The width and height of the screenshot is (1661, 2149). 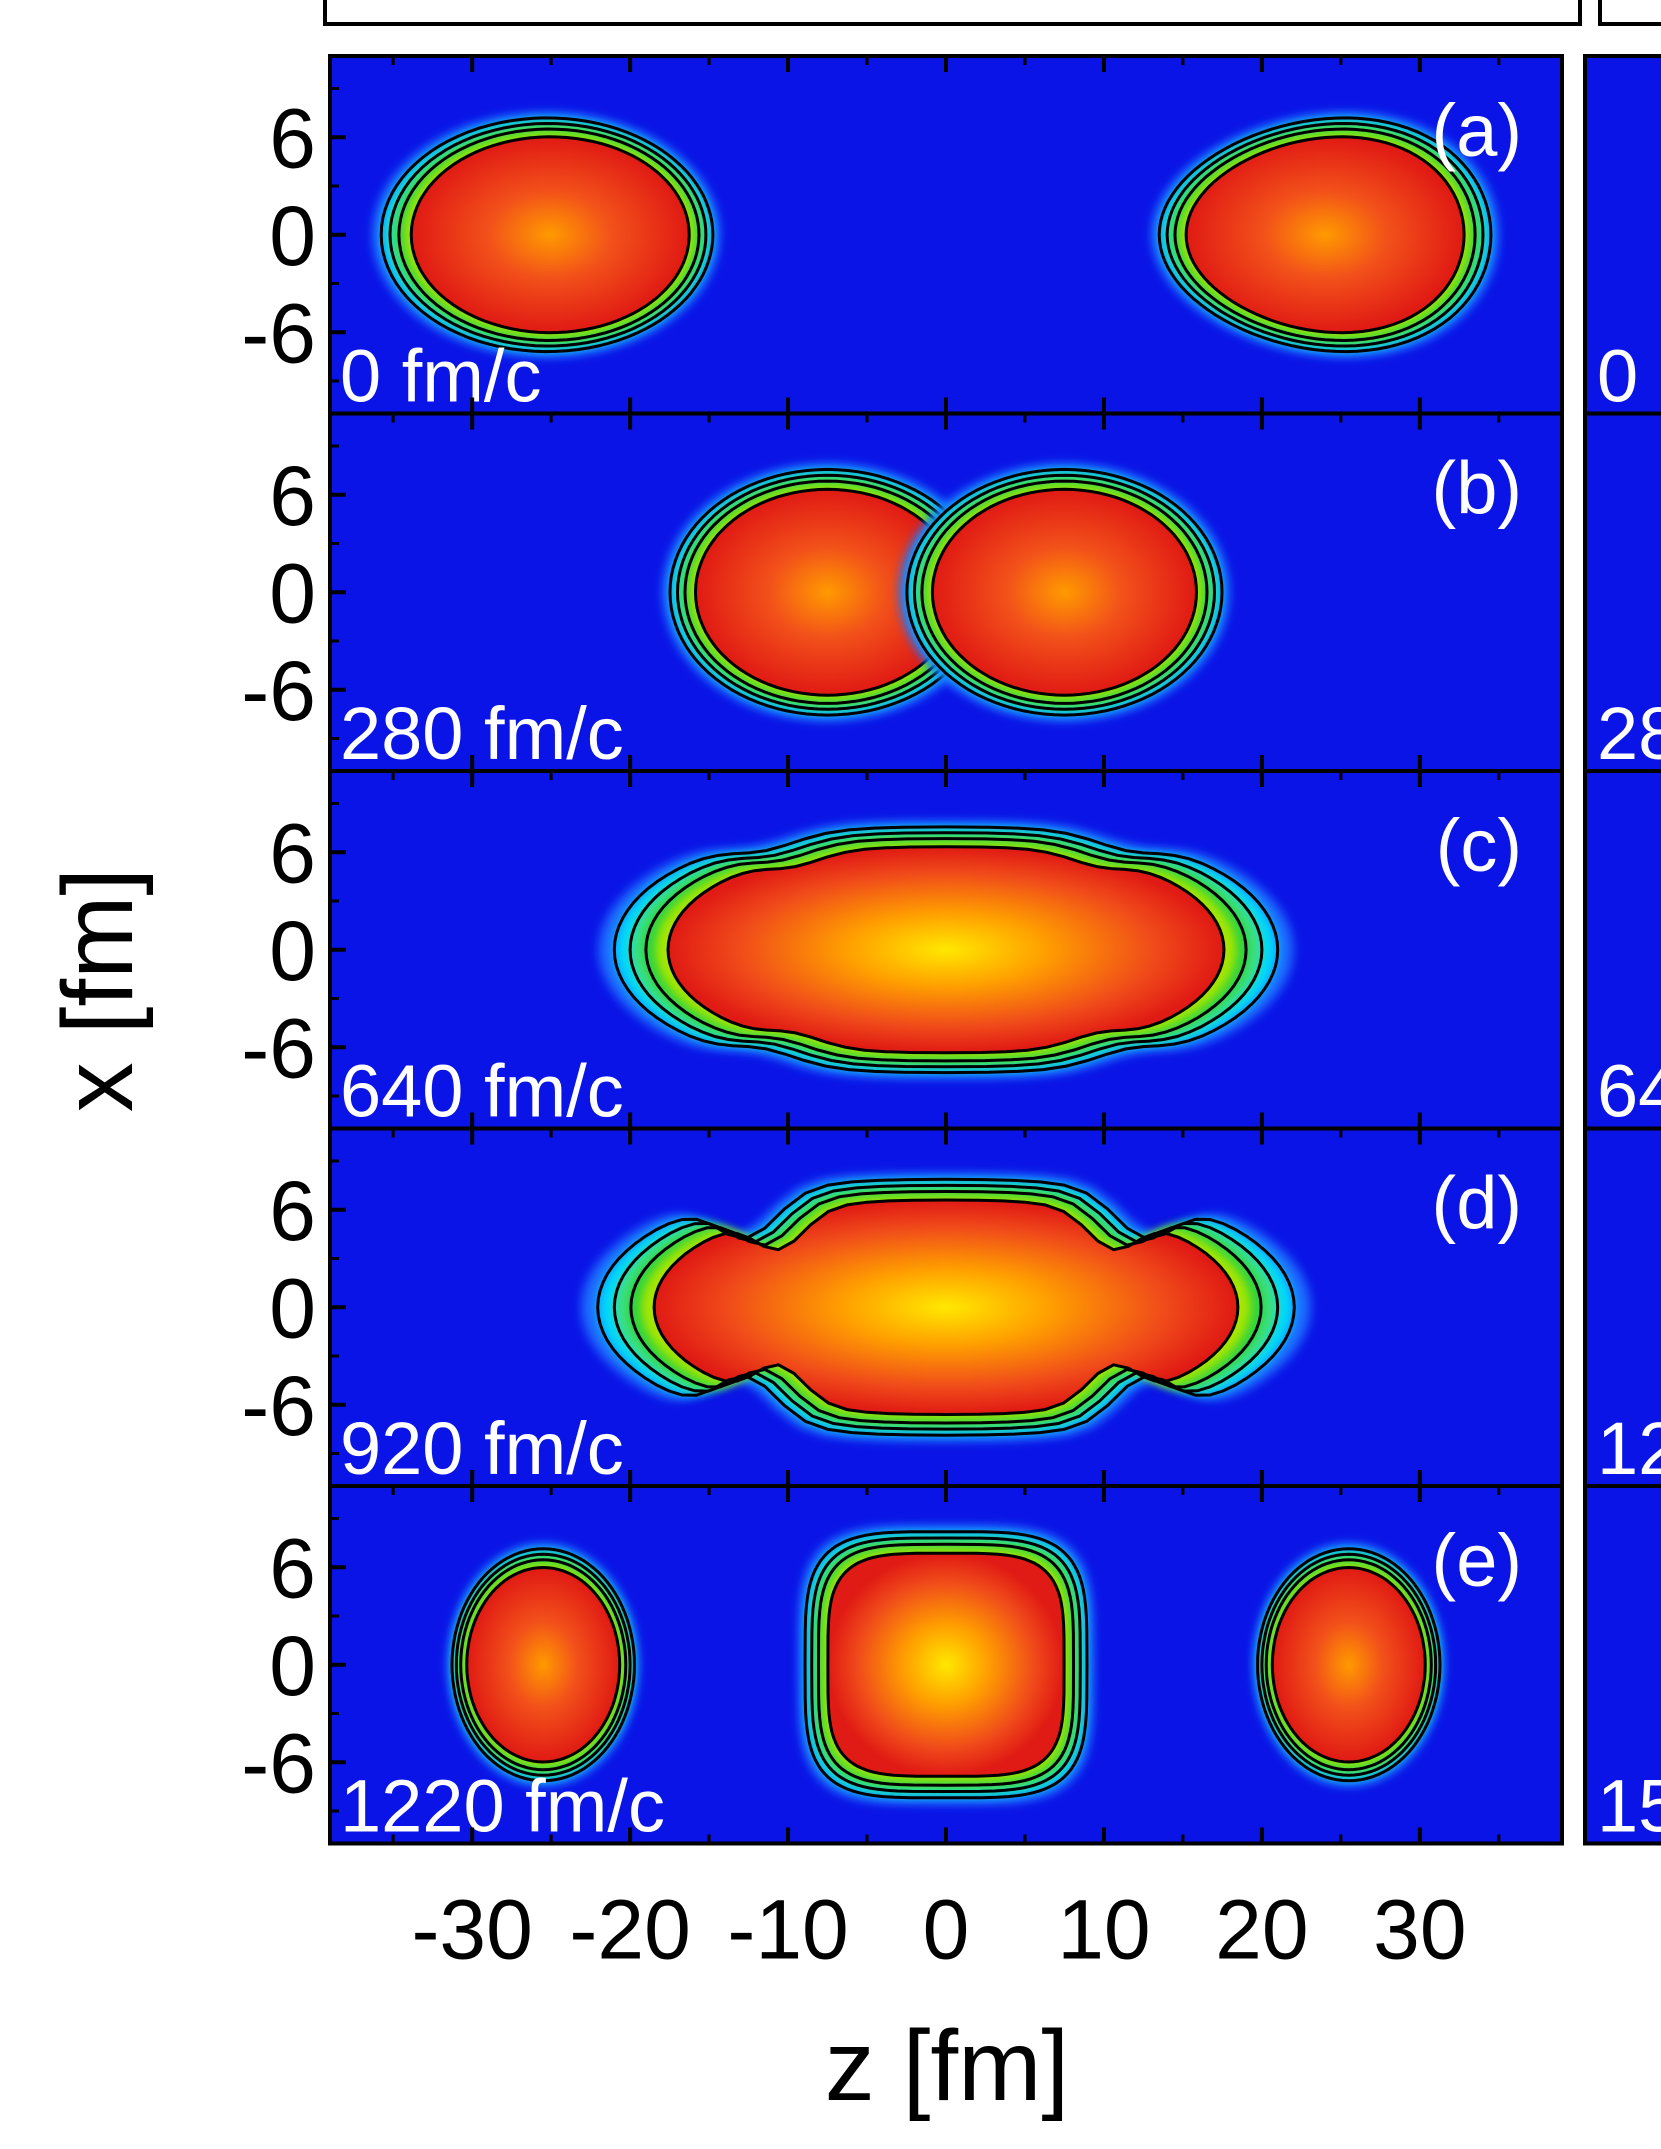 I want to click on panel-letter: (e), so click(x=1477, y=1560).